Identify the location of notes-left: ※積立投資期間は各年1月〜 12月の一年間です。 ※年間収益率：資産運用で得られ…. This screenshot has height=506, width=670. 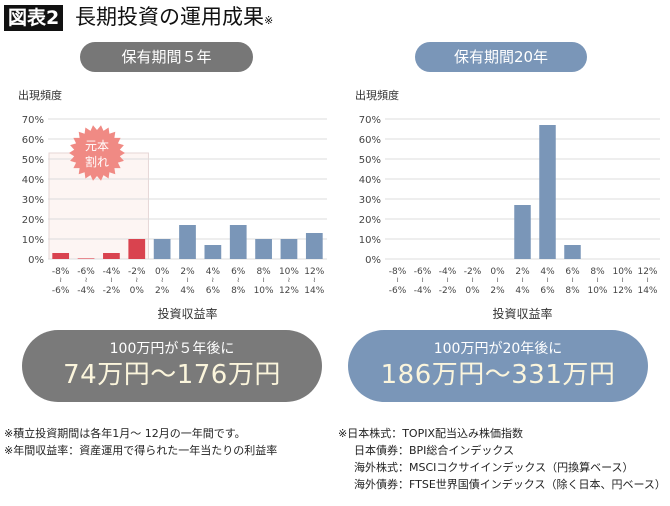
(140, 442).